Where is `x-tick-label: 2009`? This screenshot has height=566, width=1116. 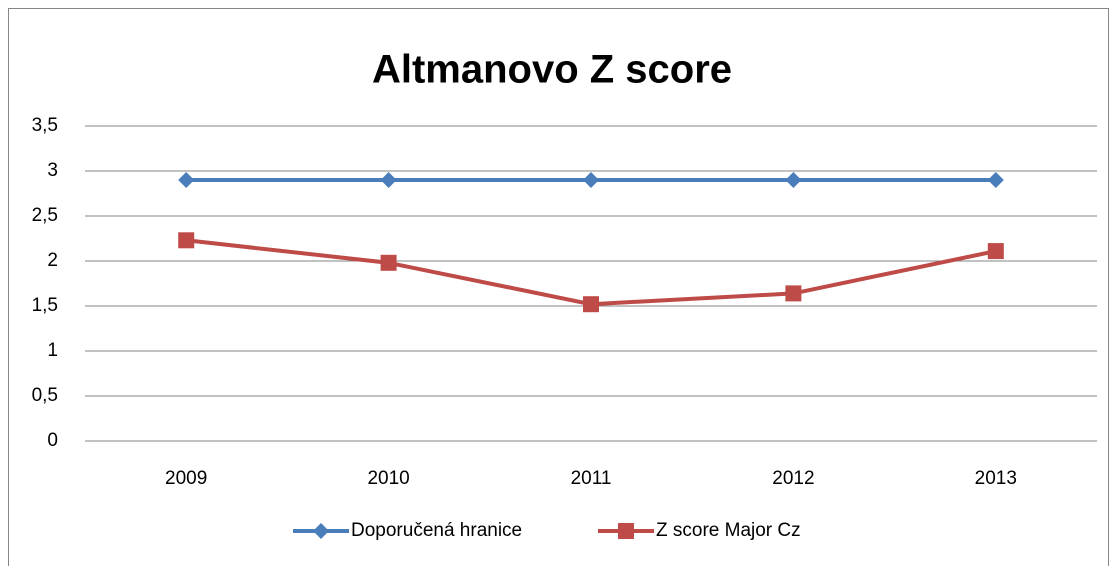 x-tick-label: 2009 is located at coordinates (186, 478).